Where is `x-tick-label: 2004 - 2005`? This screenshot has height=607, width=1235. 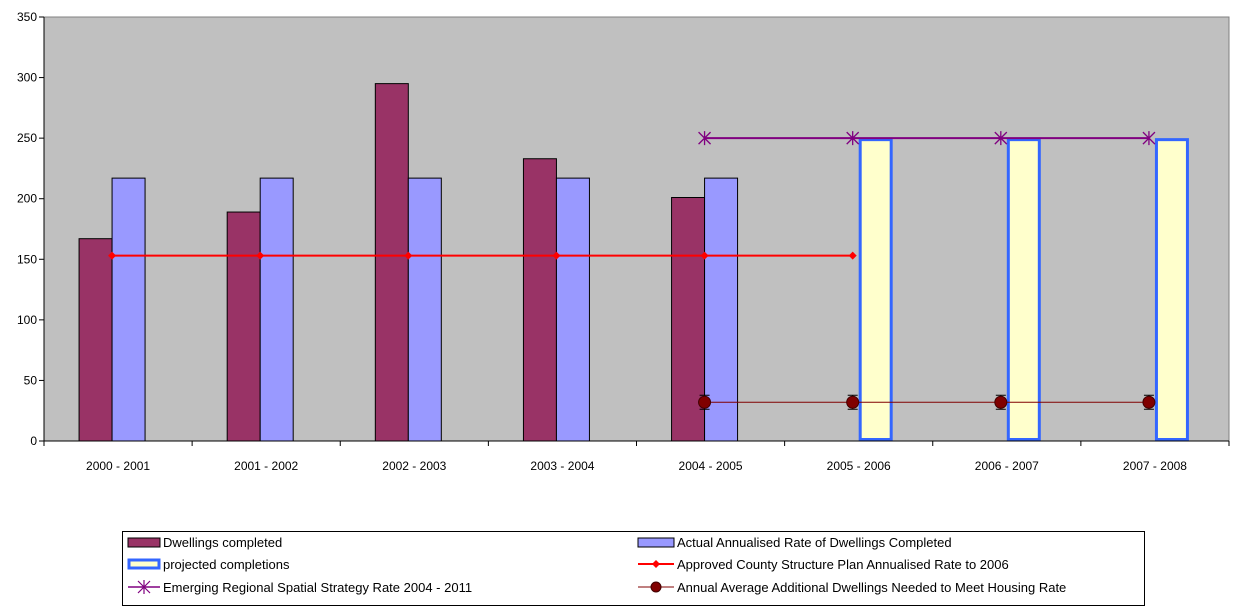 x-tick-label: 2004 - 2005 is located at coordinates (711, 466).